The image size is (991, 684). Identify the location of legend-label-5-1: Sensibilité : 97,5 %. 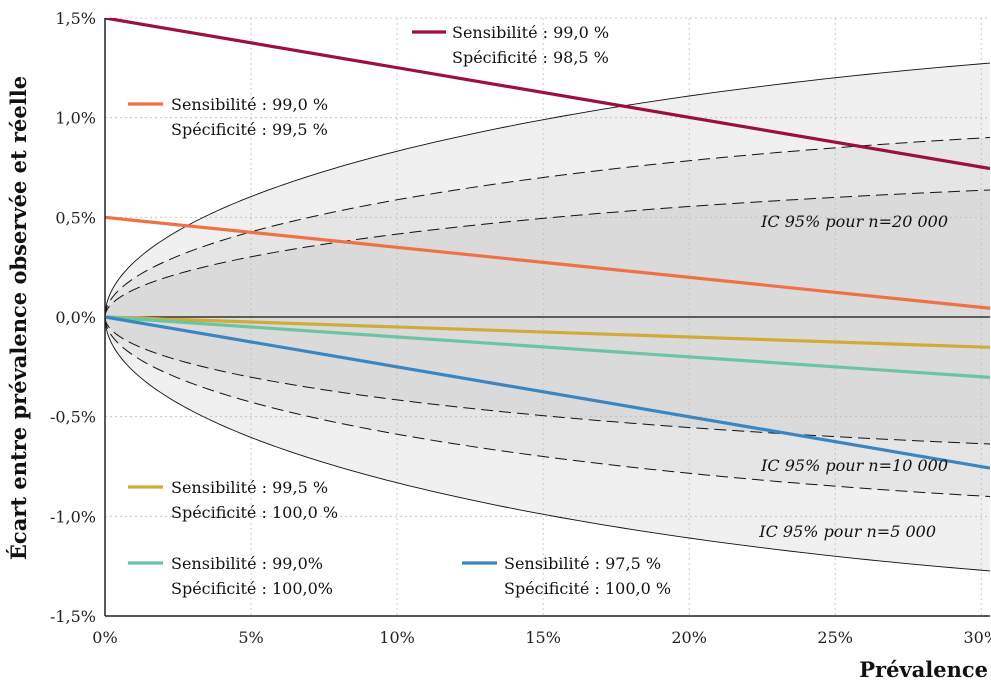
(582, 563).